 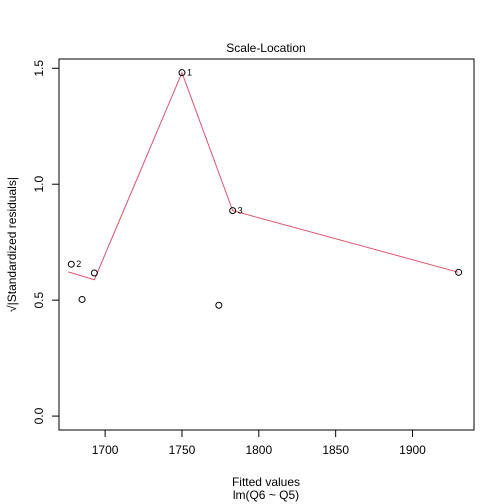 I want to click on y-tick-label-3: 1.5, so click(x=39, y=68).